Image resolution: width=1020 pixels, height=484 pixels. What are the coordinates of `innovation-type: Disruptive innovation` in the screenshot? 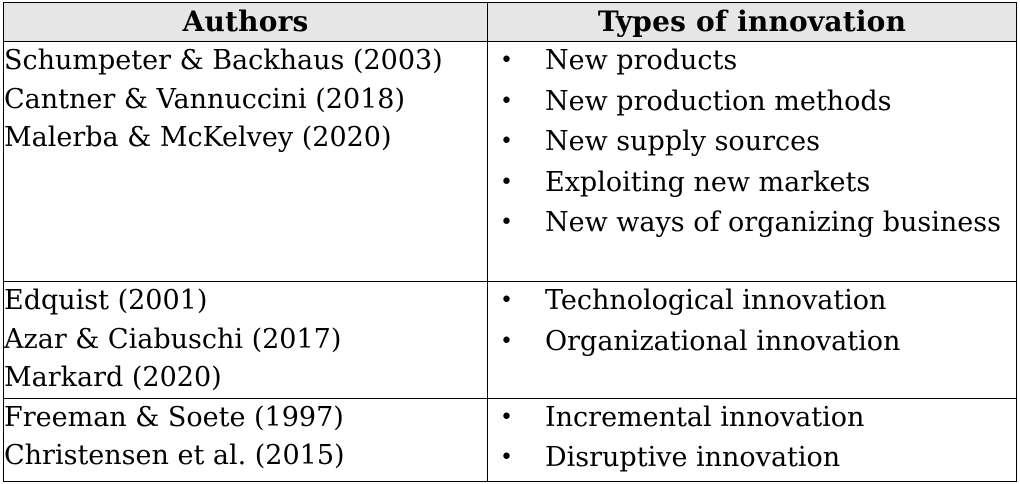 It's located at (693, 457).